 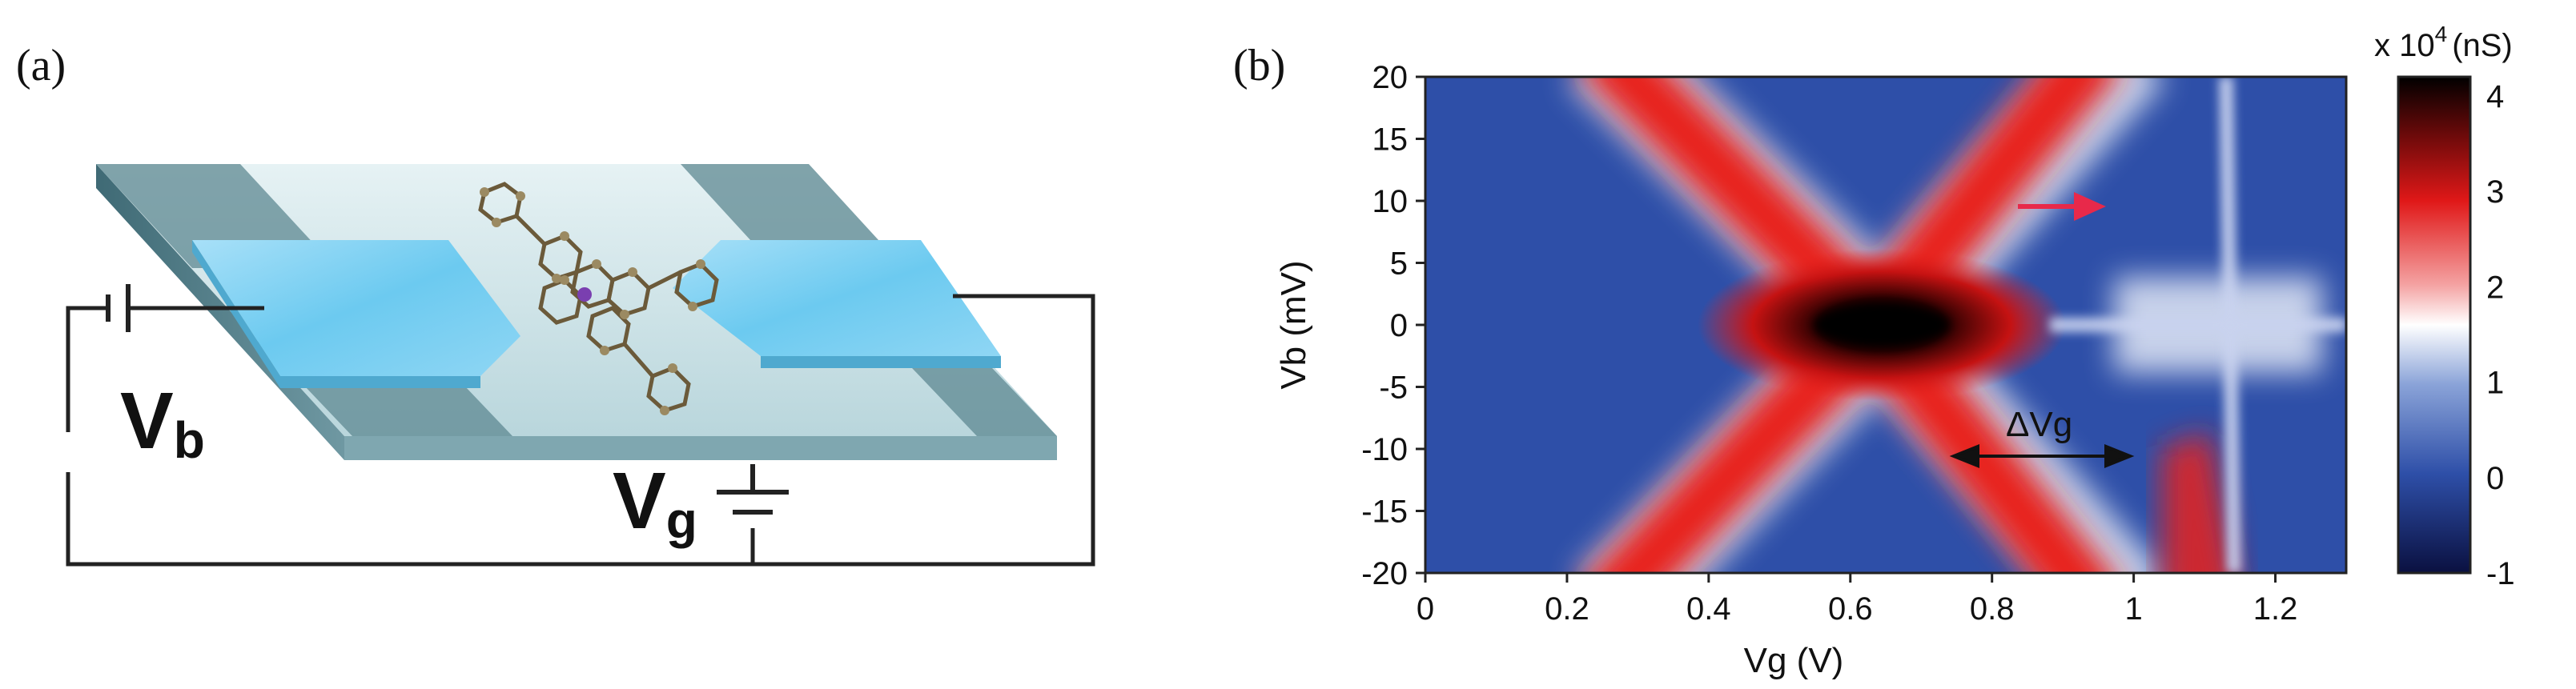 I want to click on right-electrode, so click(x=837, y=304).